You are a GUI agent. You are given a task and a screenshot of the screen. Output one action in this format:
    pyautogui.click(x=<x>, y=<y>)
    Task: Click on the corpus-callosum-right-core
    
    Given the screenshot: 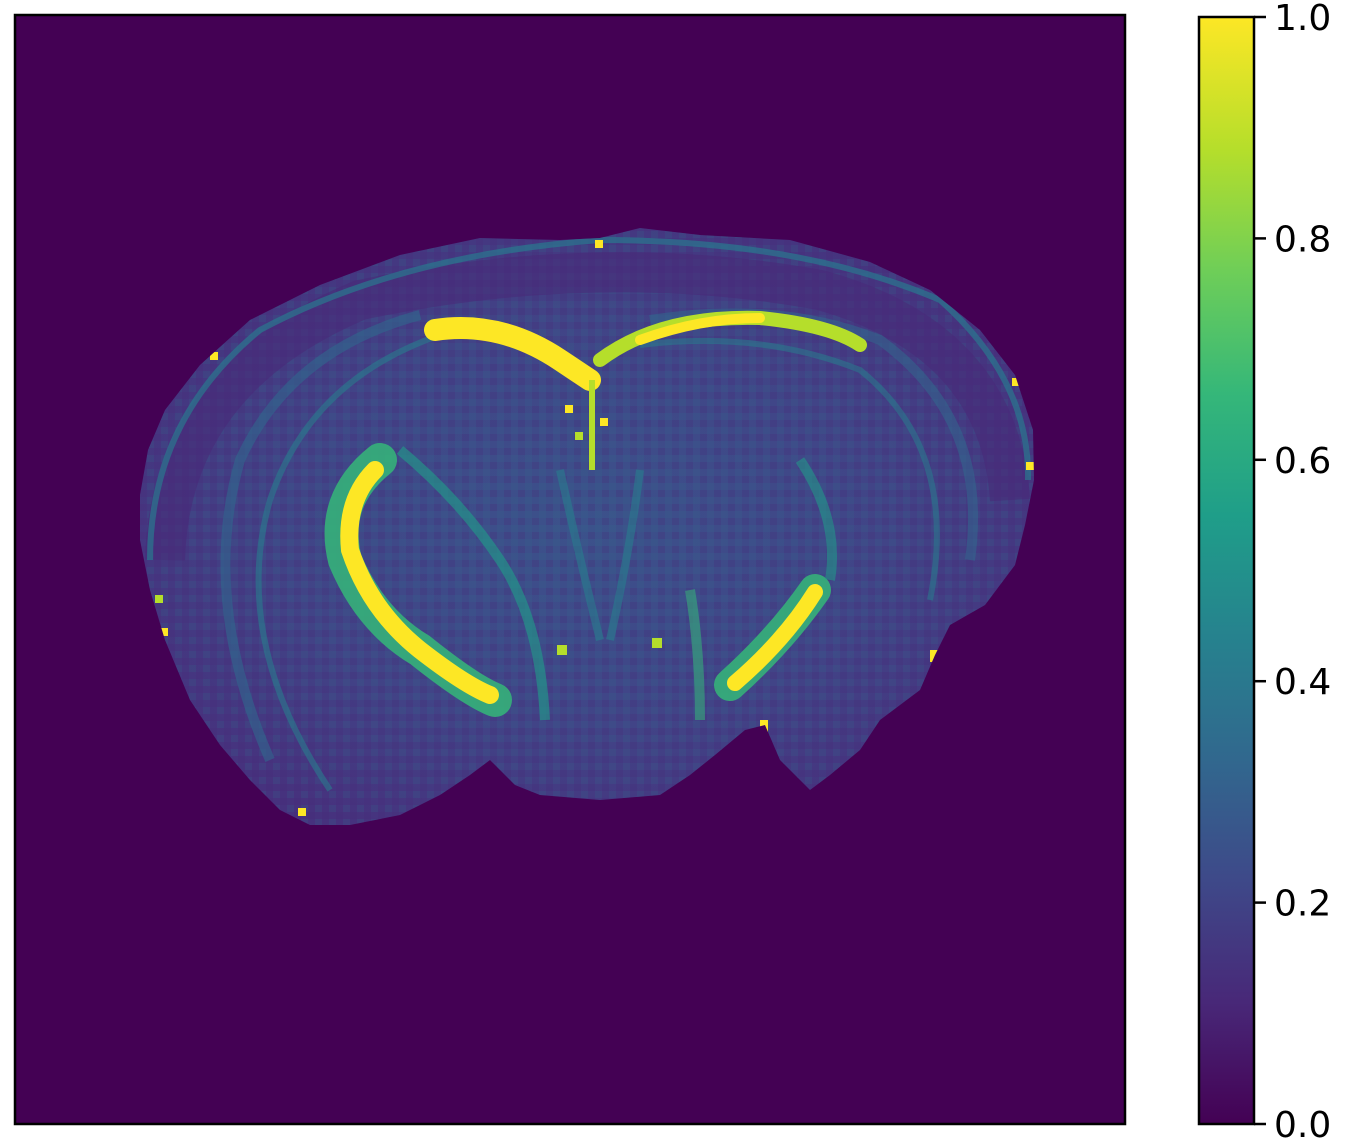 What is the action you would take?
    pyautogui.click(x=700, y=329)
    